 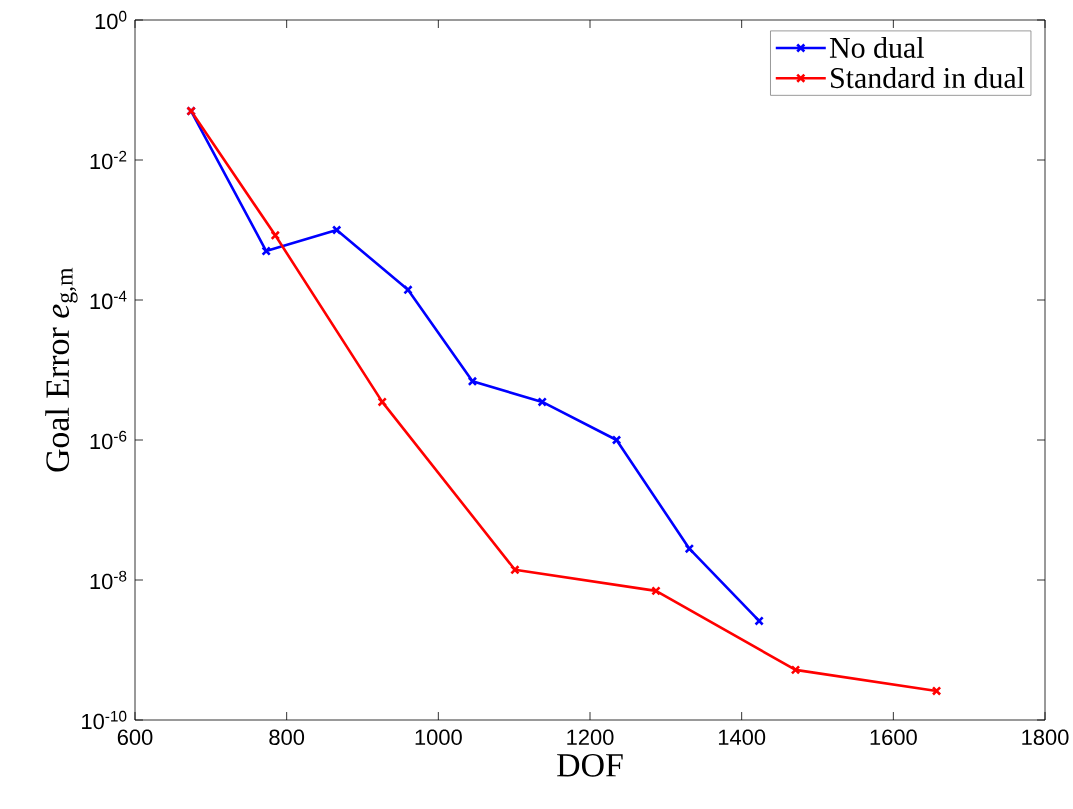 I want to click on x-tick-label: 1000, so click(x=438, y=737).